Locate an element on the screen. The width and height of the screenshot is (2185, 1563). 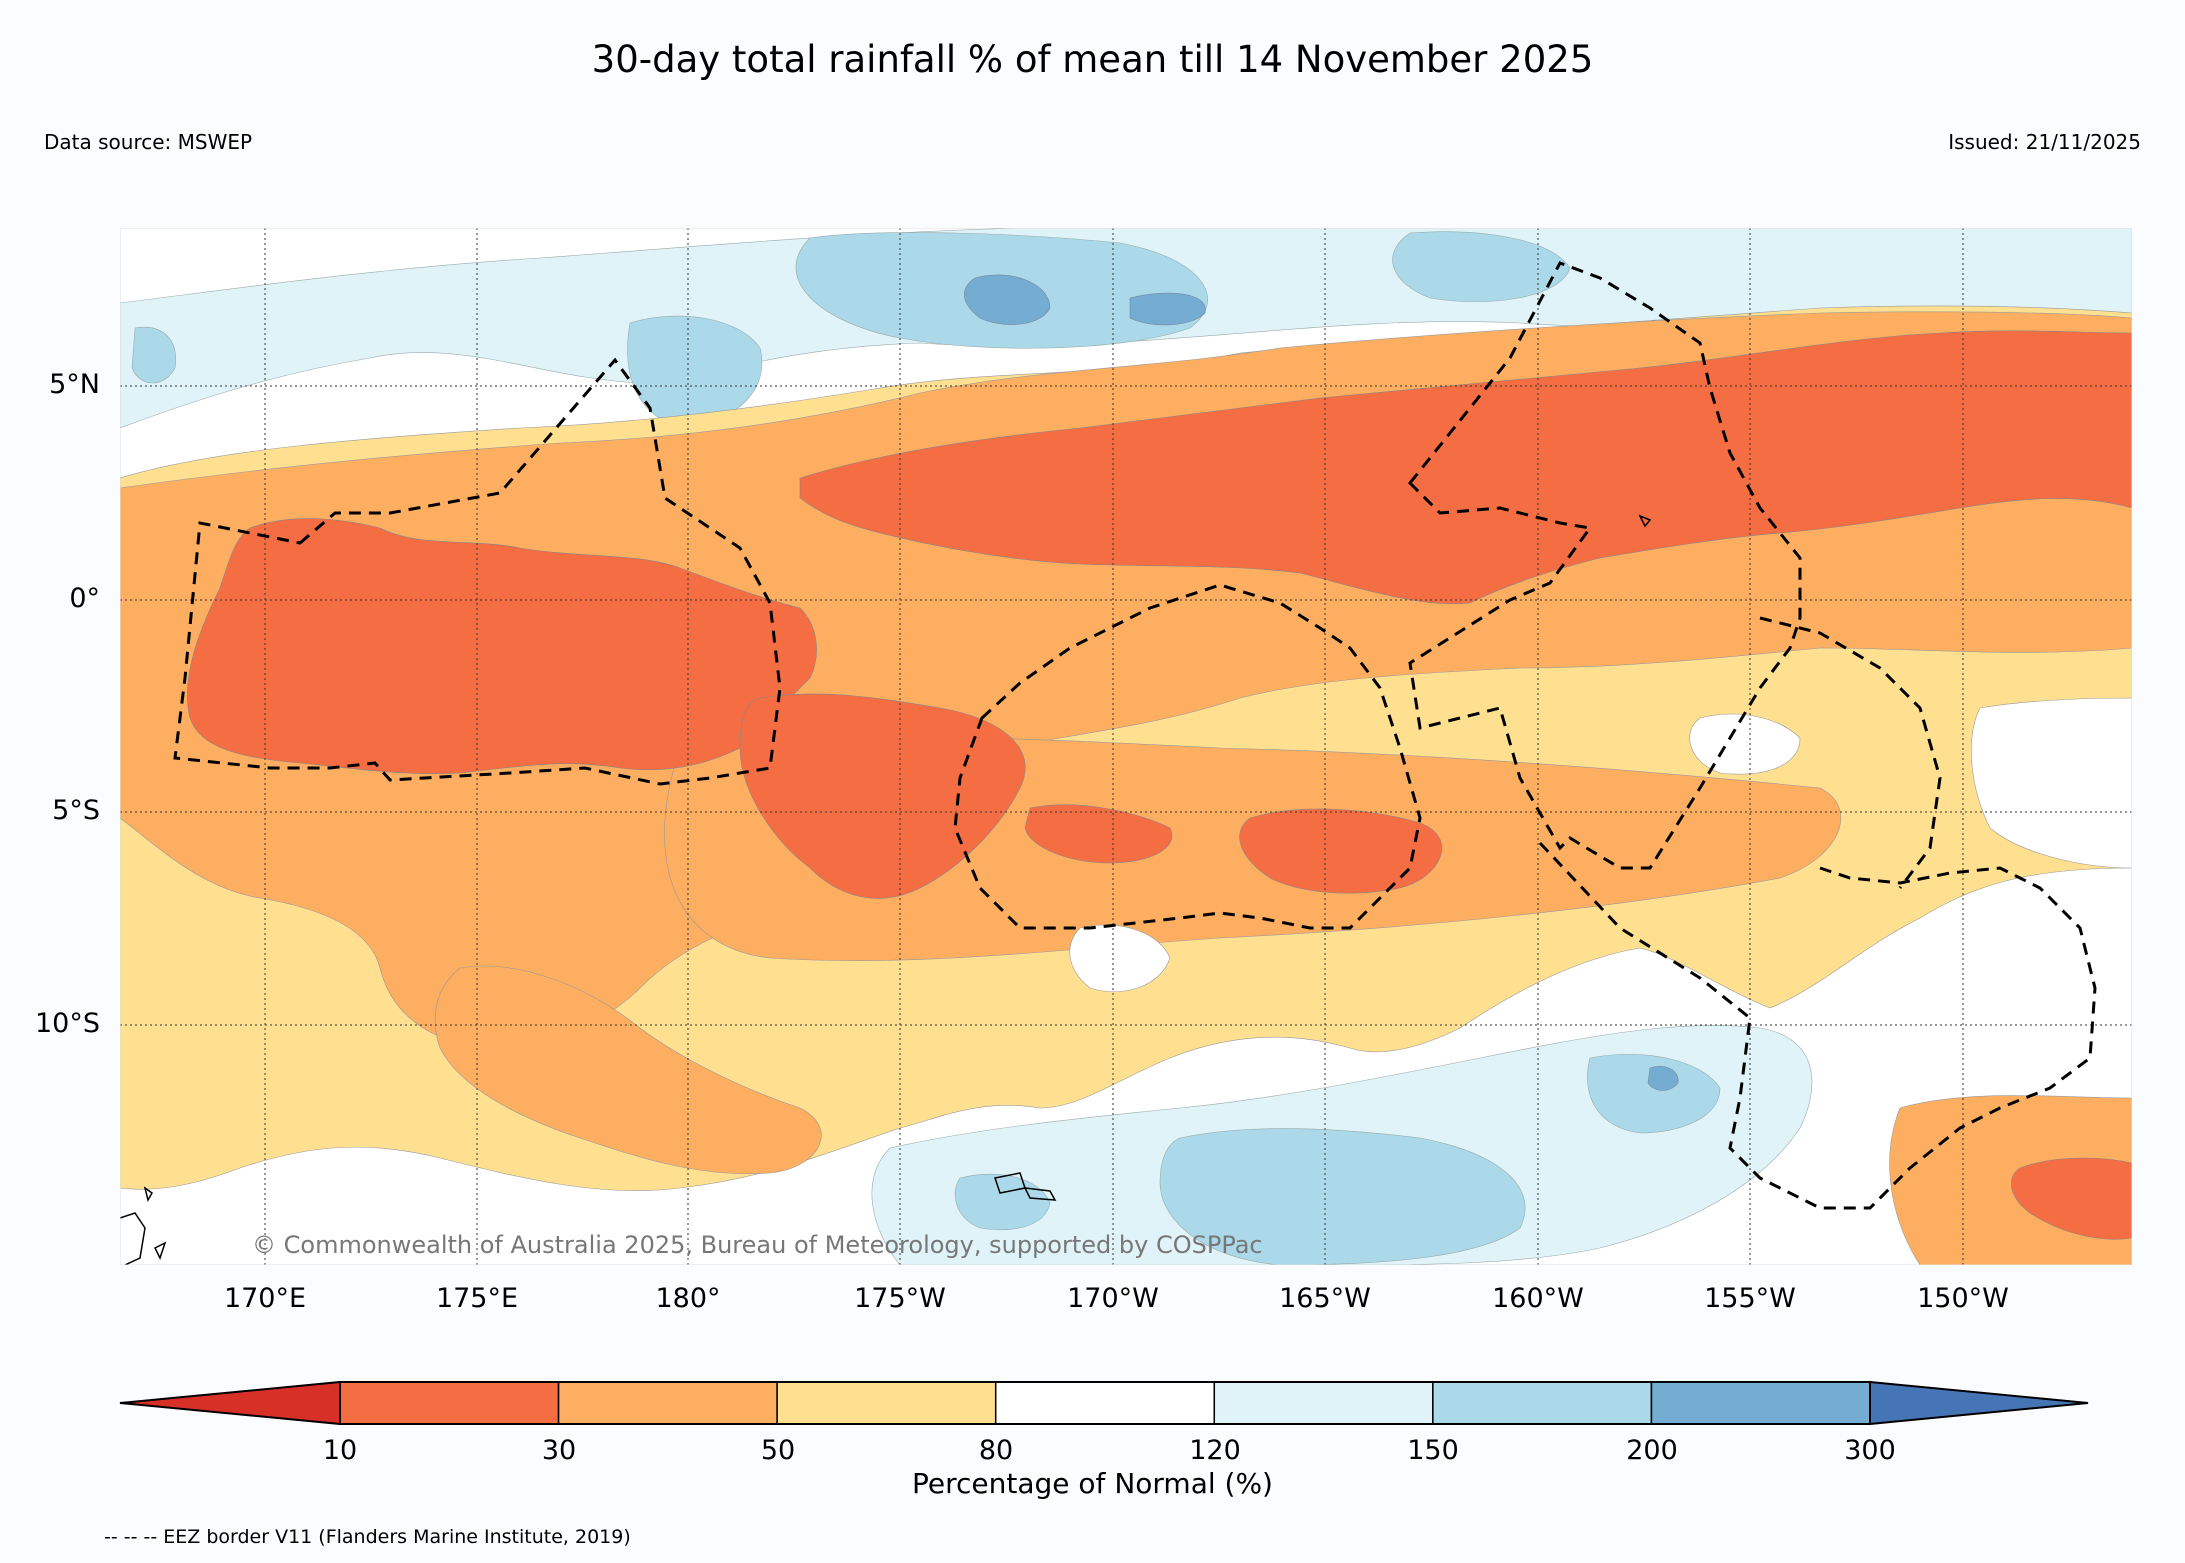
lon-label: 180° is located at coordinates (688, 1298).